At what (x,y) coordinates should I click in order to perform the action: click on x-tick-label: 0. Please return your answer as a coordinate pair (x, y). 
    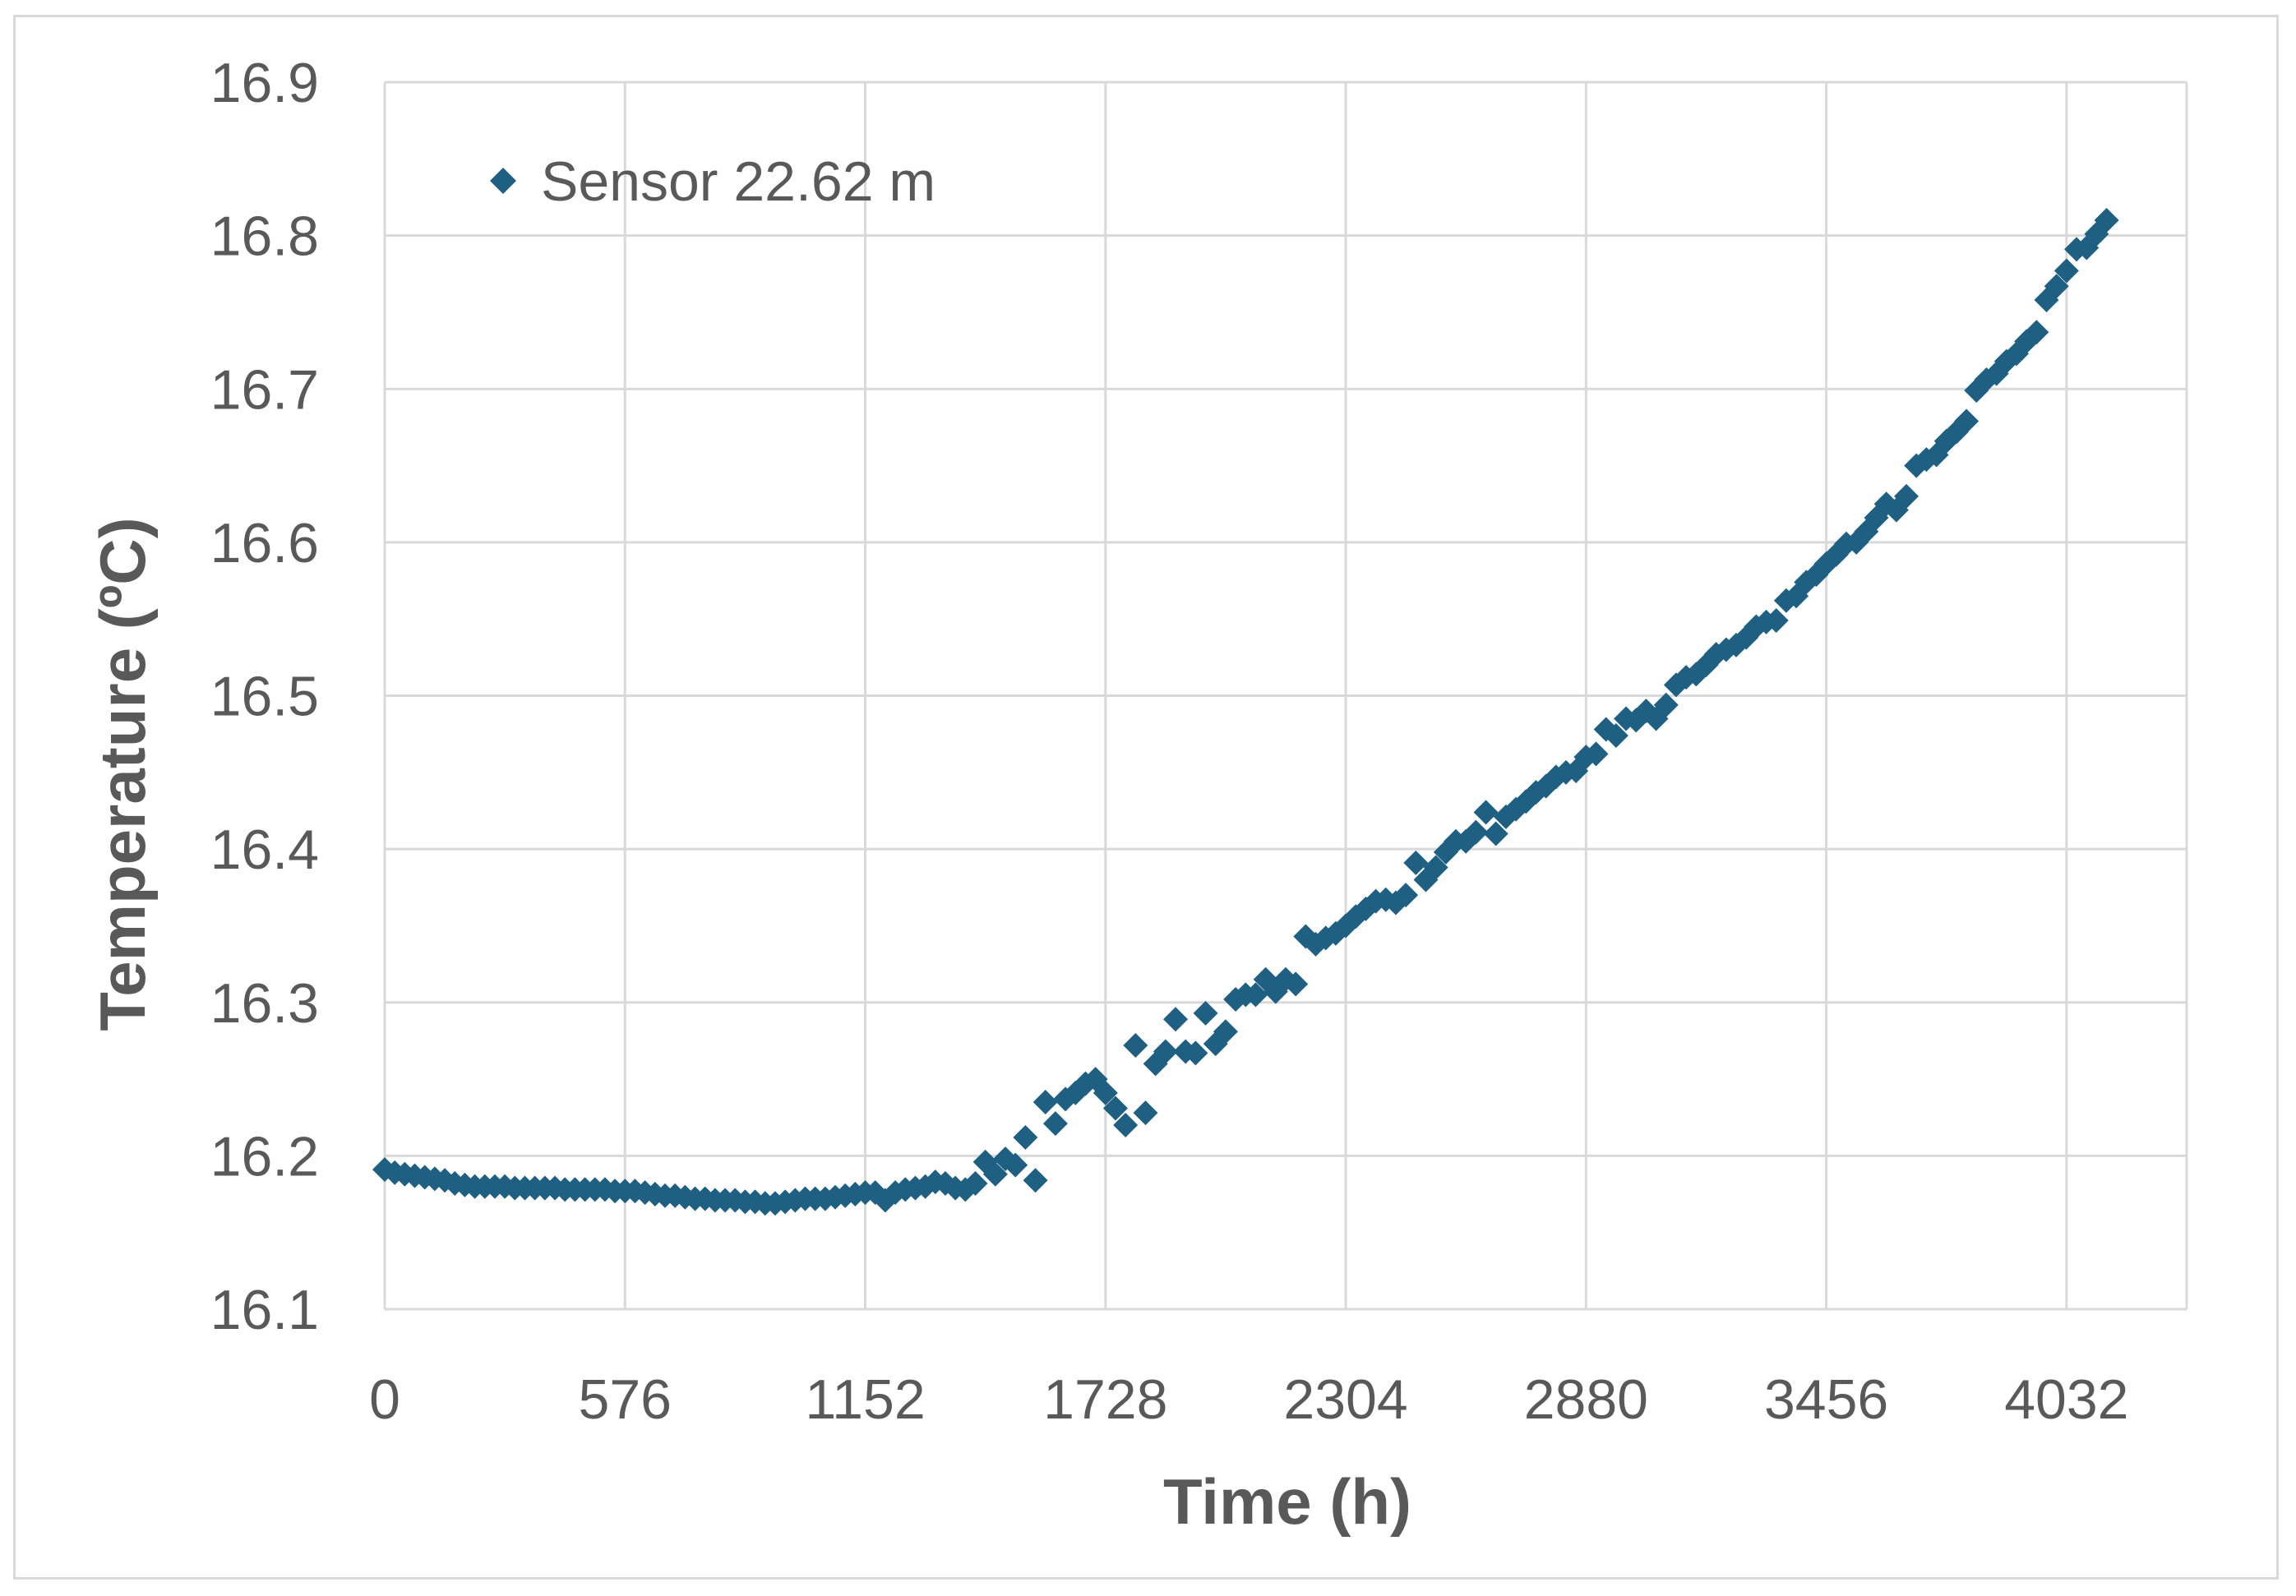
    Looking at the image, I should click on (384, 1400).